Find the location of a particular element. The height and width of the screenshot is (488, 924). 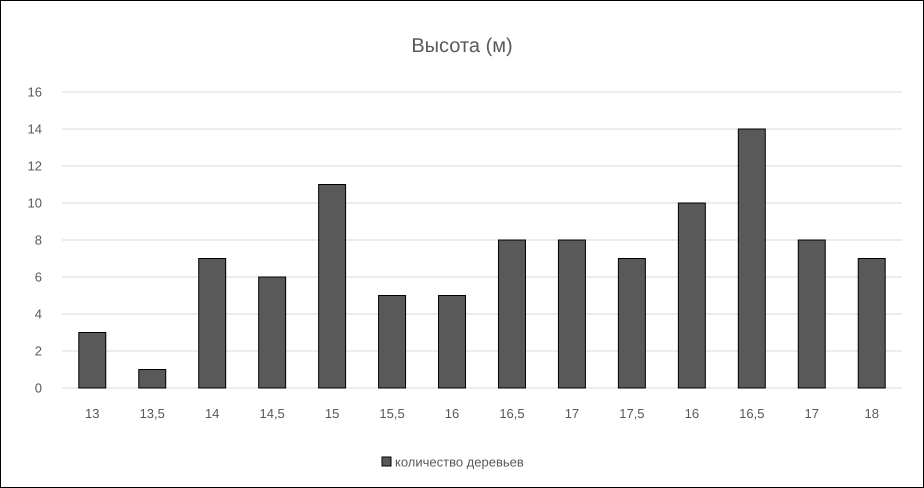

y-tick-label: 12 is located at coordinates (35, 166).